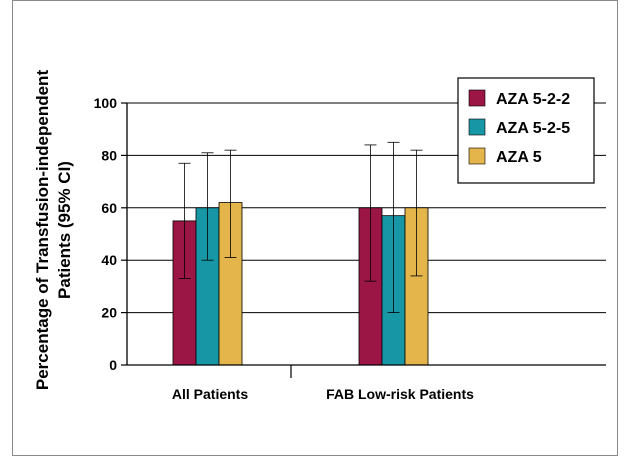 Image resolution: width=624 pixels, height=462 pixels. I want to click on x-category-labels: All Patients FAB Low-risk Patients, so click(323, 394).